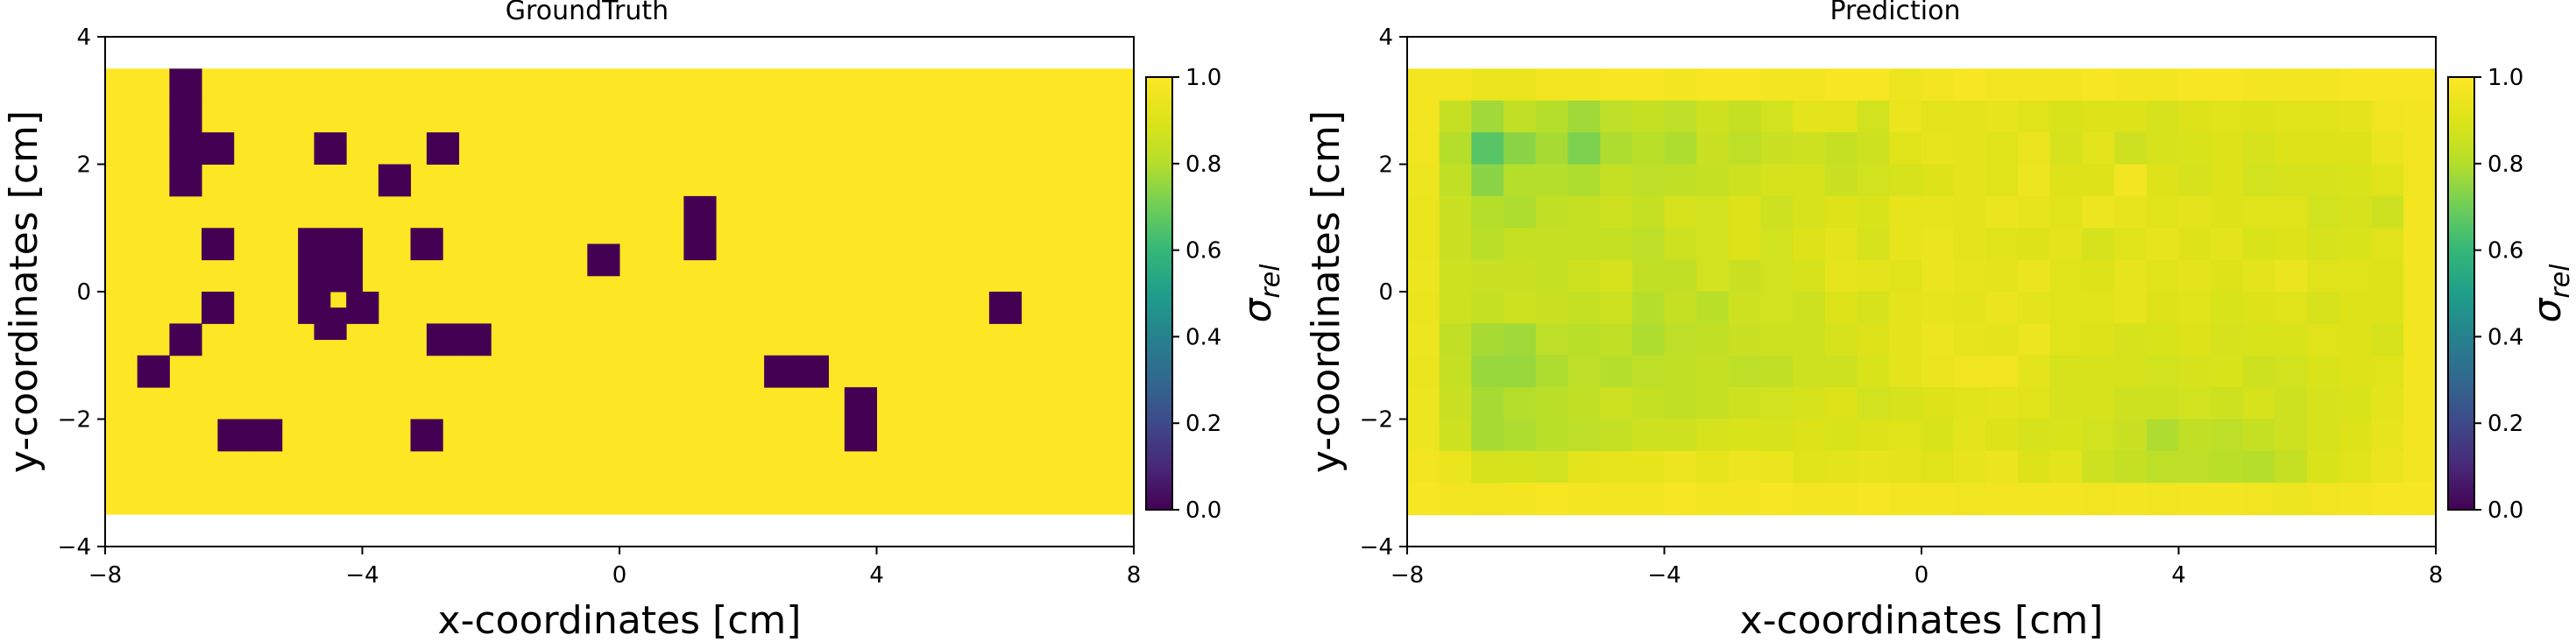 The height and width of the screenshot is (642, 2576). I want to click on prediction-y-tick-label: 0, so click(1385, 292).